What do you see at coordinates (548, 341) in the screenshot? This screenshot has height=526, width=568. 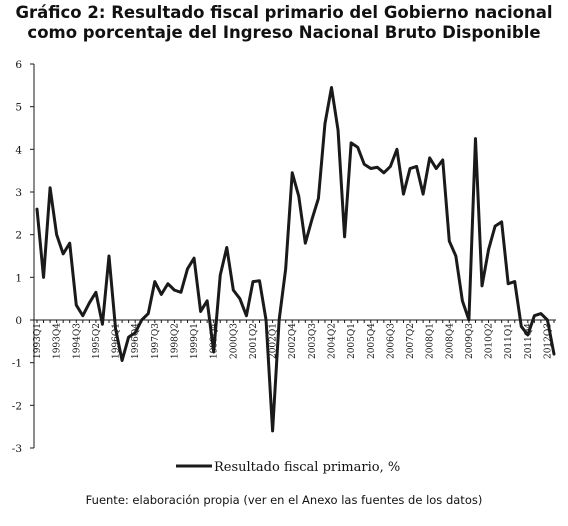 I see `x-tick-label: 2012Q3` at bounding box center [548, 341].